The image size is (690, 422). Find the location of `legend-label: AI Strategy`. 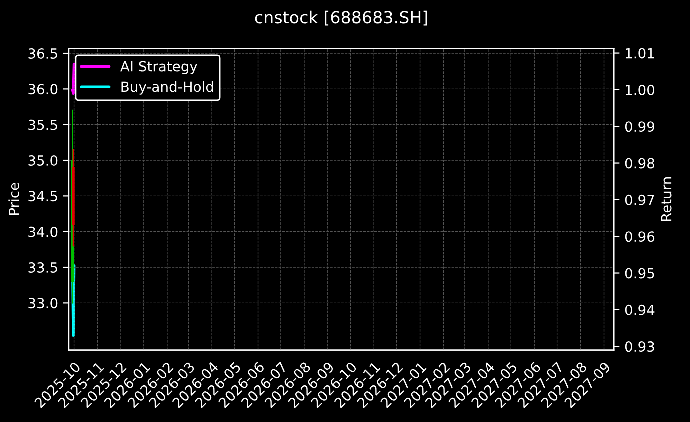

legend-label: AI Strategy is located at coordinates (159, 67).